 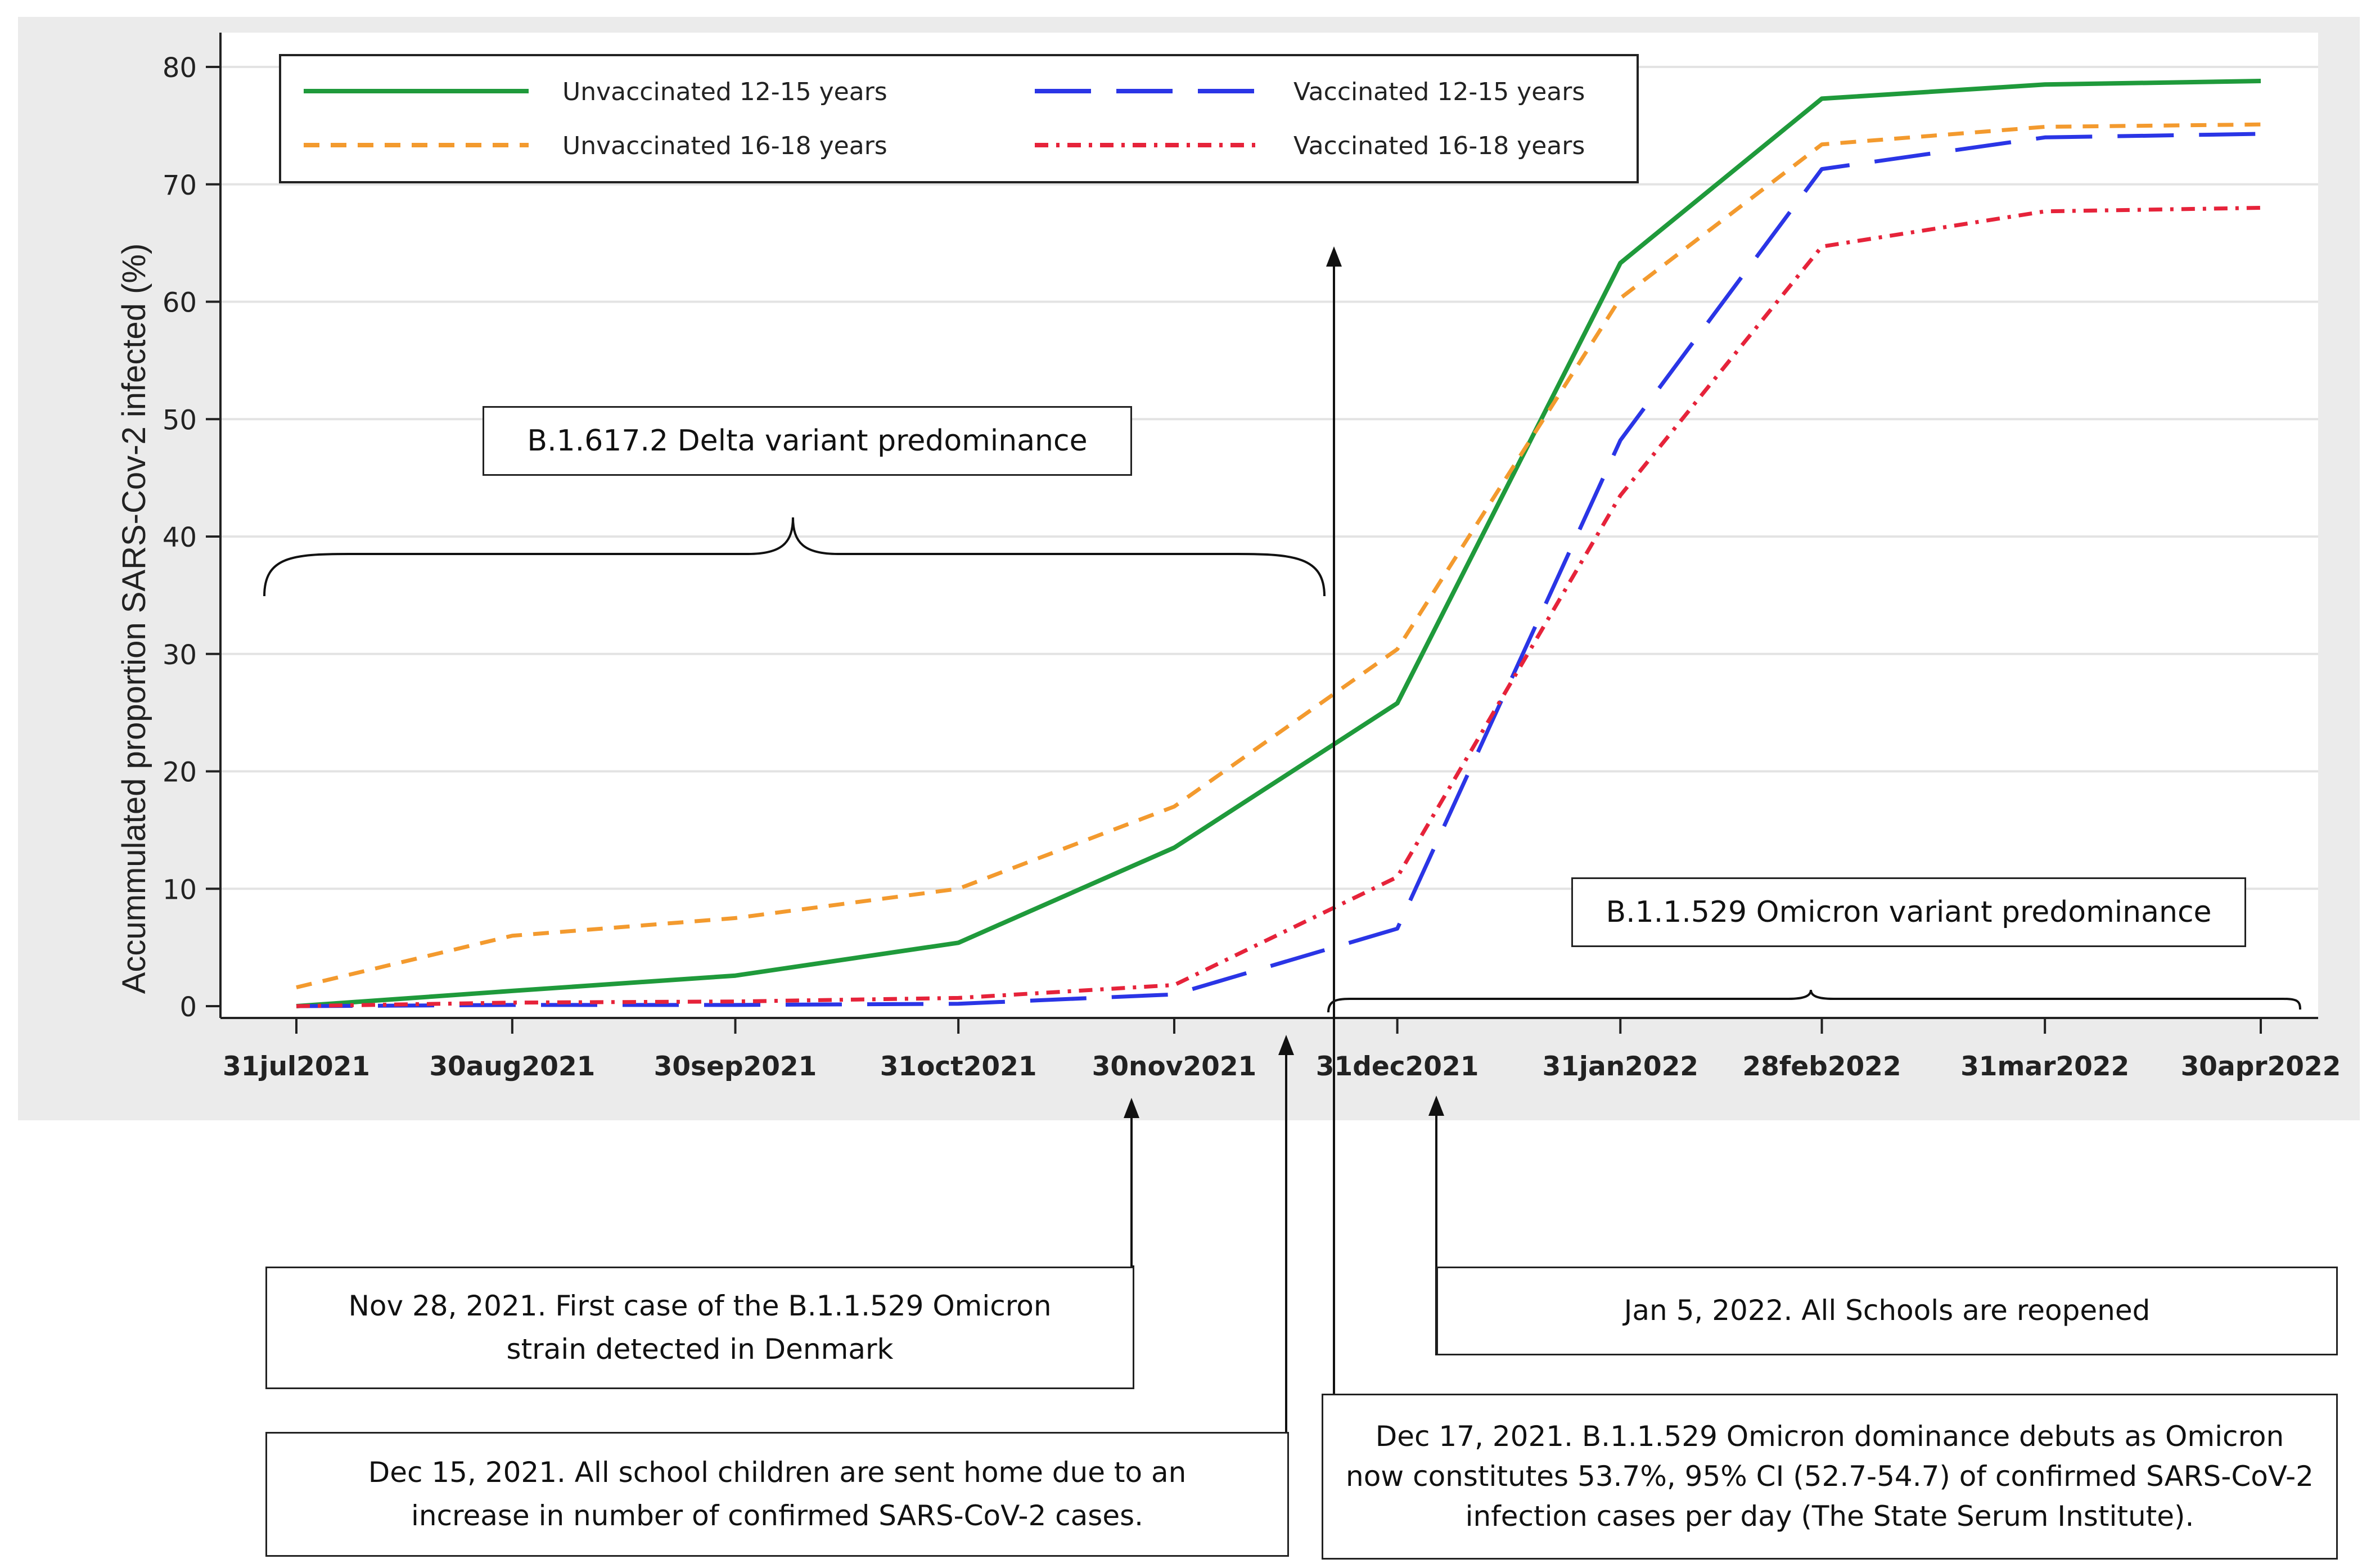 I want to click on x-tick-label: 31jan2022, so click(x=1620, y=1066).